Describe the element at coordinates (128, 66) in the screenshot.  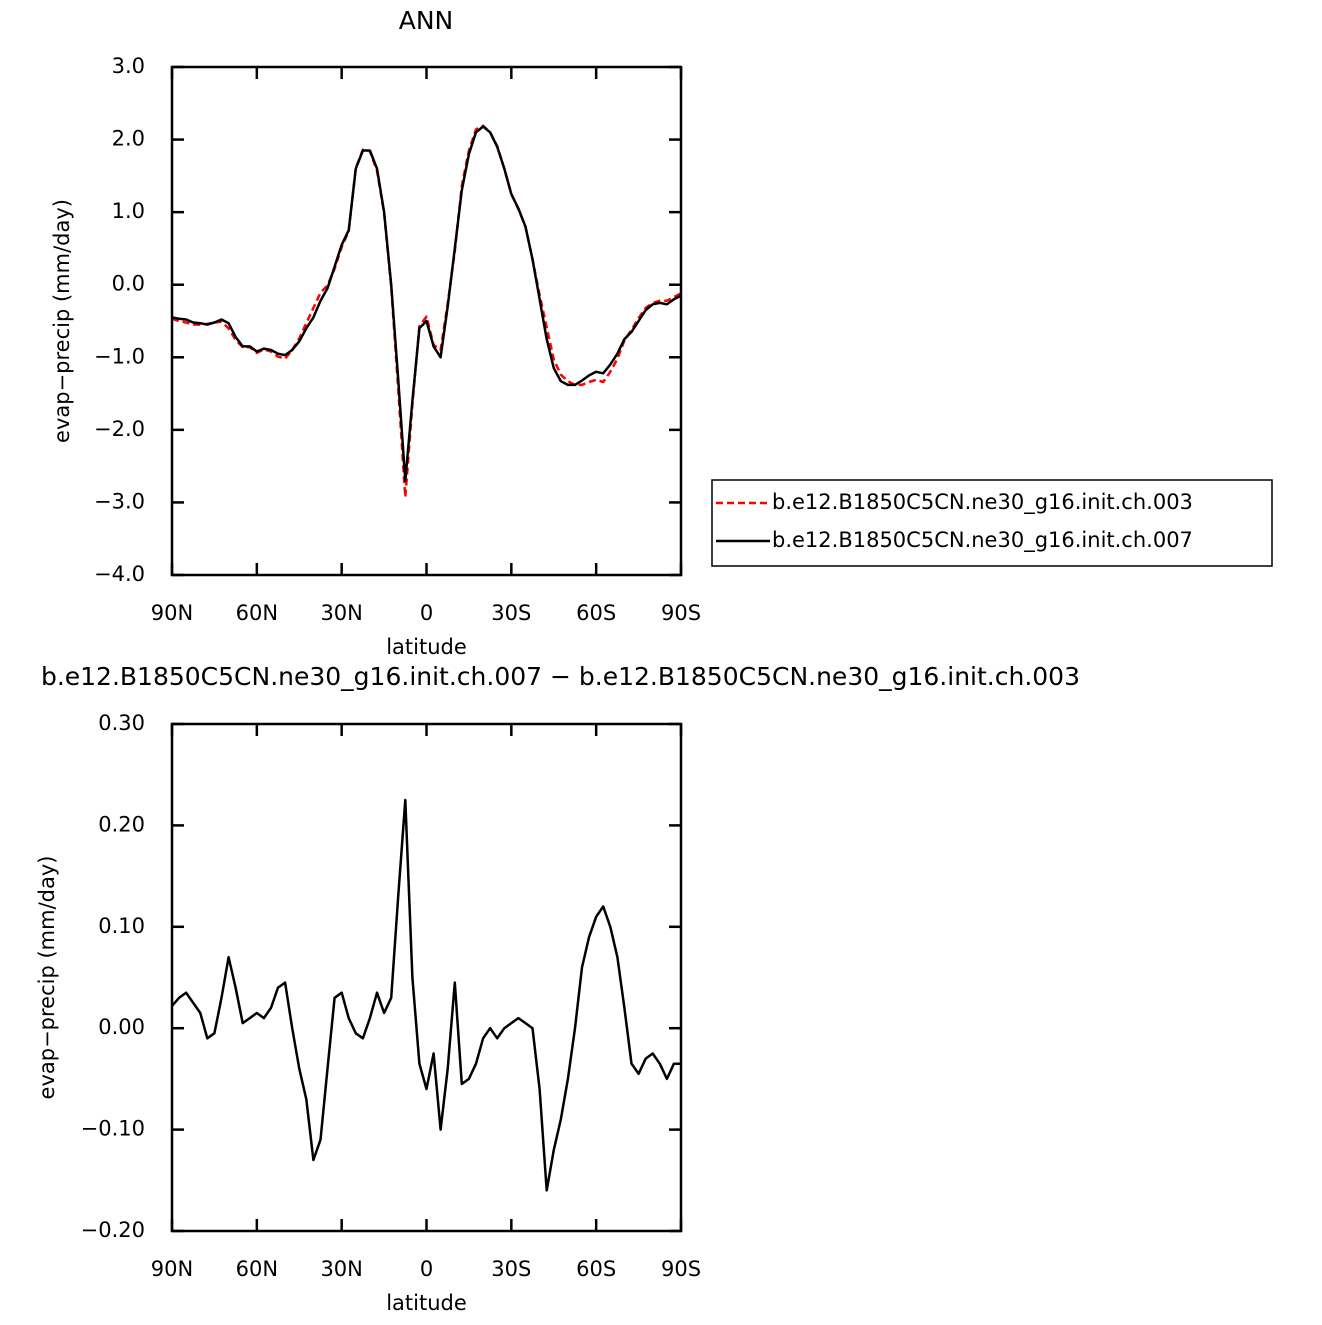
I see `y-tick-label: 3.0` at that location.